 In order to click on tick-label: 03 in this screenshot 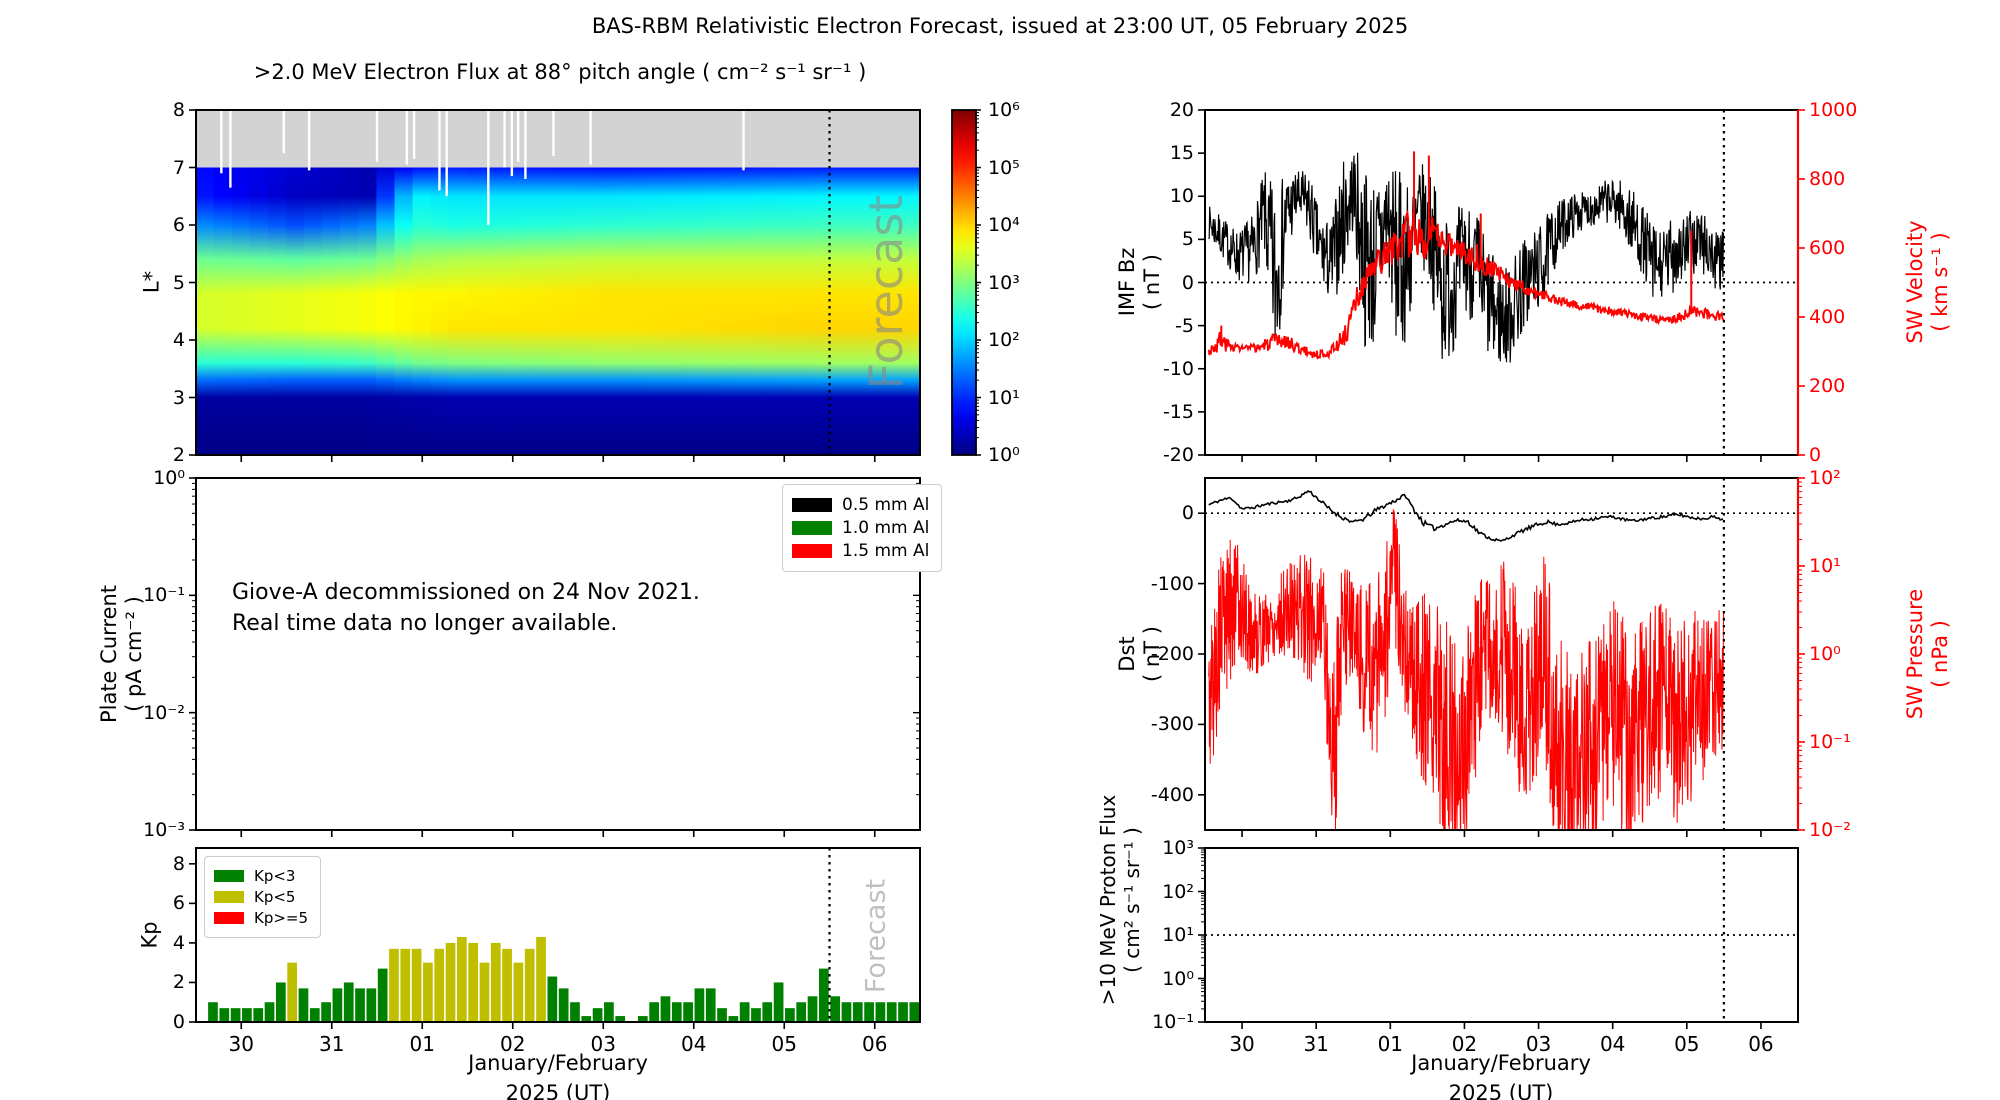, I will do `click(603, 1044)`.